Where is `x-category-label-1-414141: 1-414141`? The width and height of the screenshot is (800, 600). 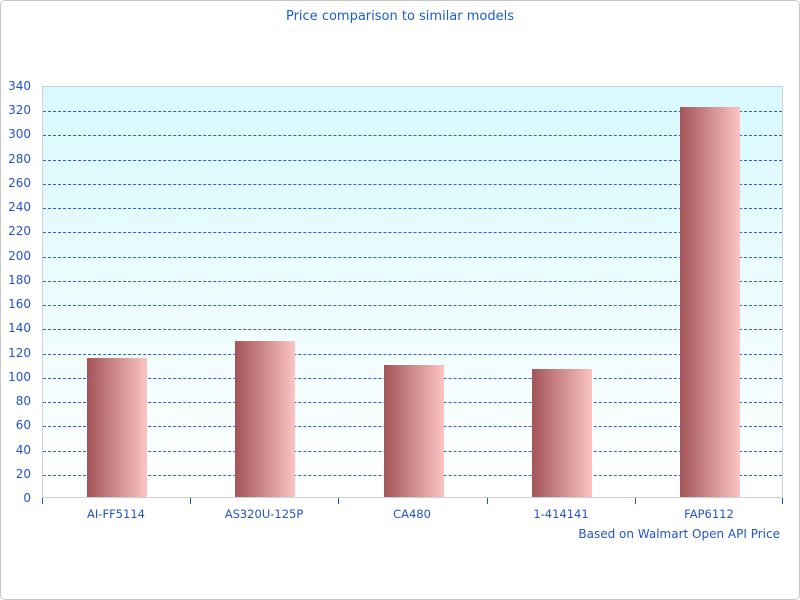 x-category-label-1-414141: 1-414141 is located at coordinates (561, 514).